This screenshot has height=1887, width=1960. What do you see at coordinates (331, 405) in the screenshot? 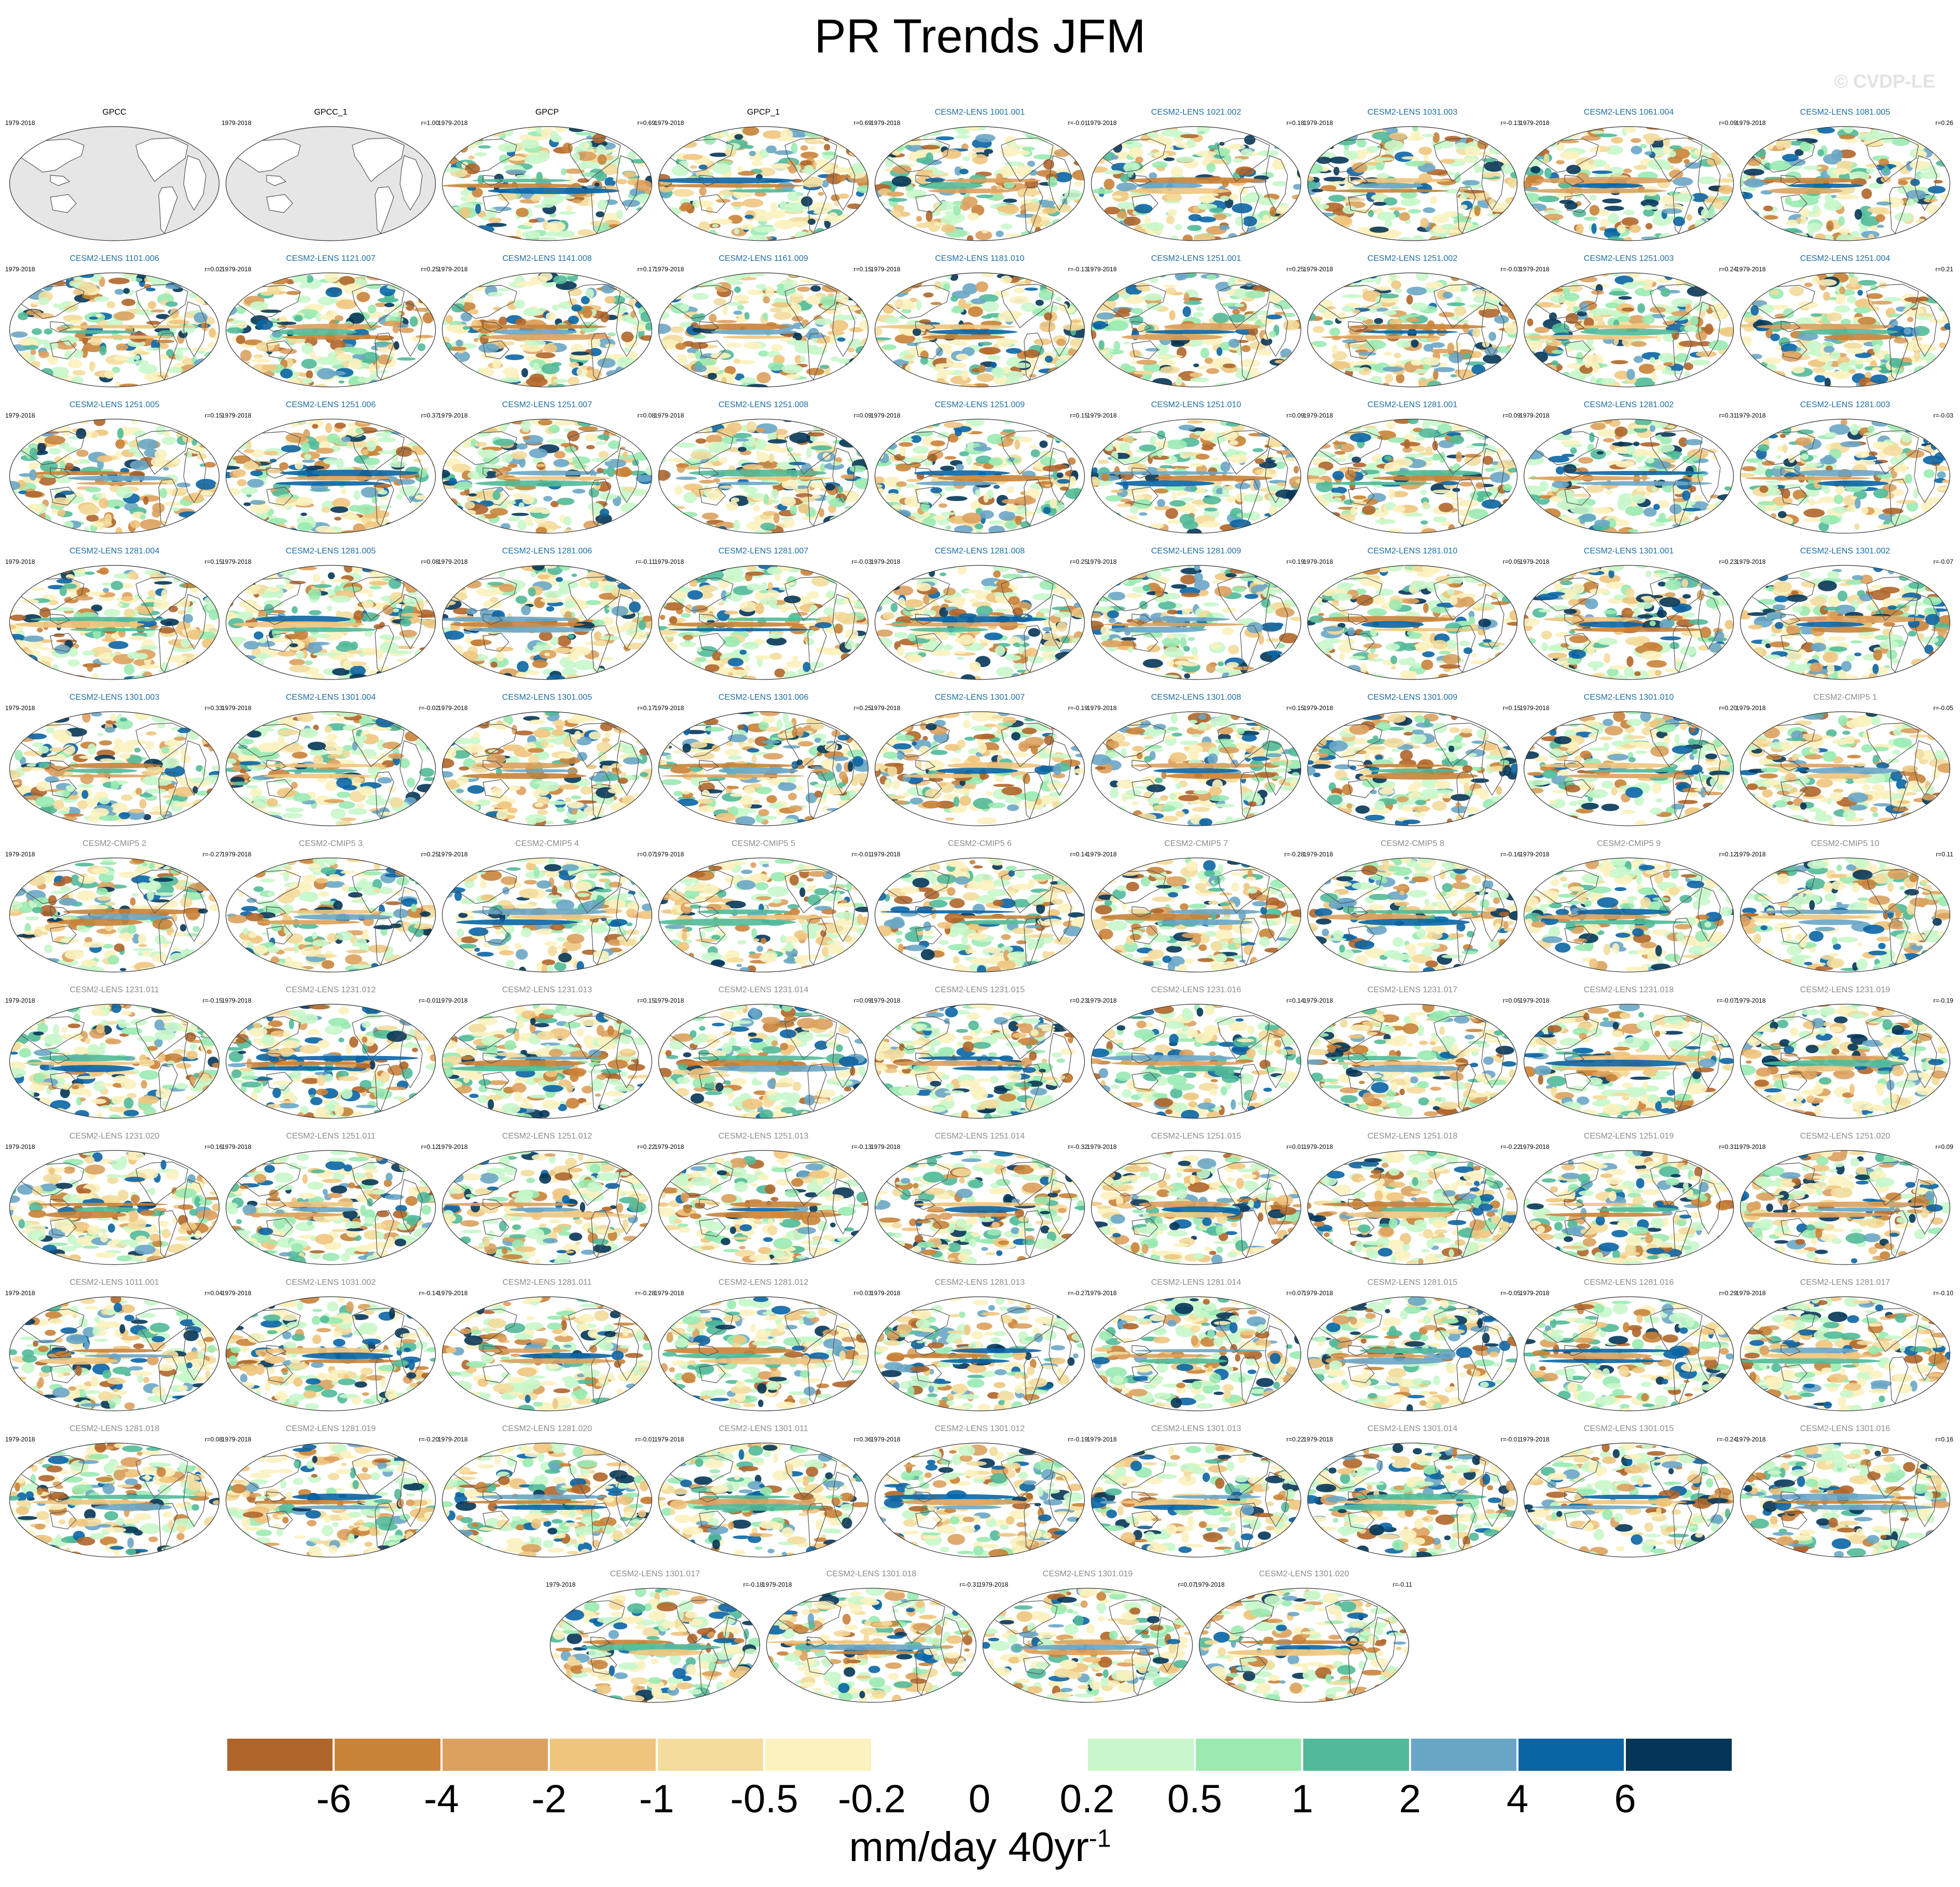
I see `panel-title: CESM2-LENS 1251.006` at bounding box center [331, 405].